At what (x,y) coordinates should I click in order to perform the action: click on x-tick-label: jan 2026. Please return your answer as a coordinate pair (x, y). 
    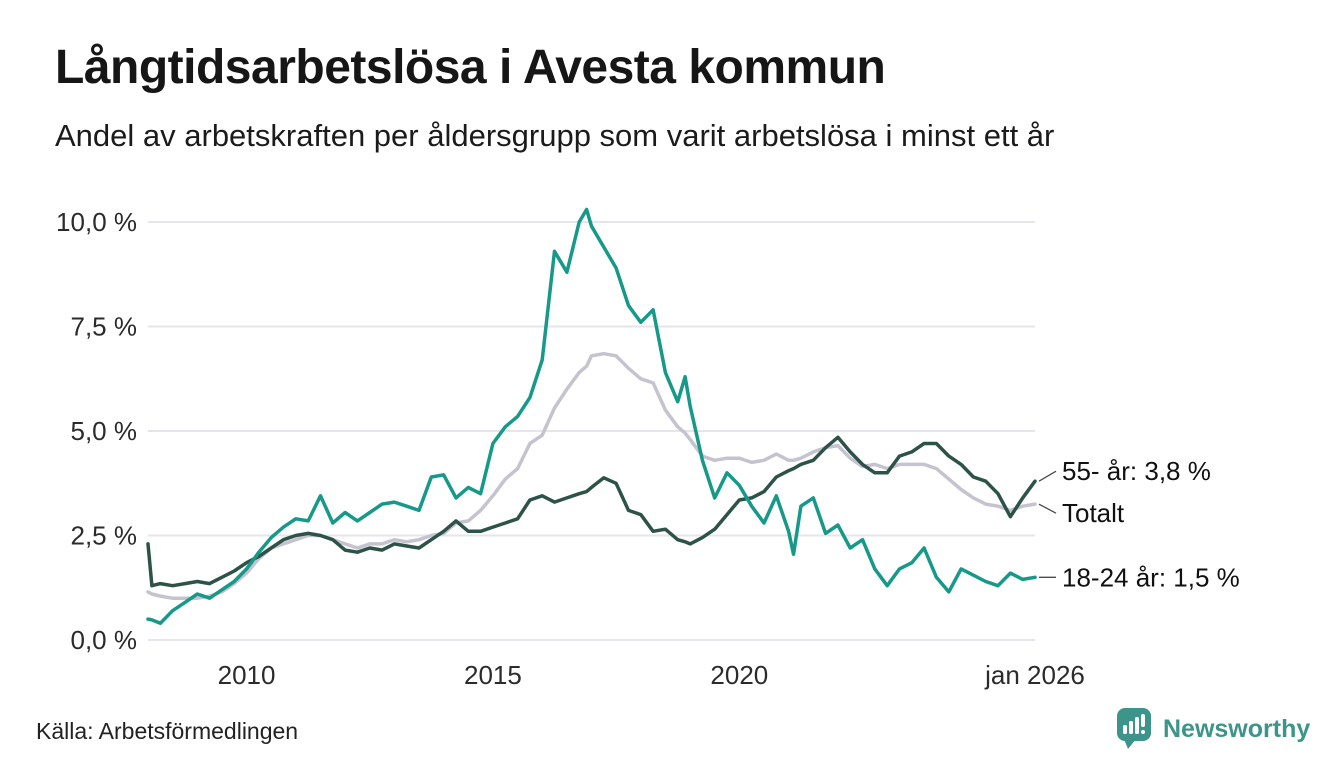
    Looking at the image, I should click on (1034, 675).